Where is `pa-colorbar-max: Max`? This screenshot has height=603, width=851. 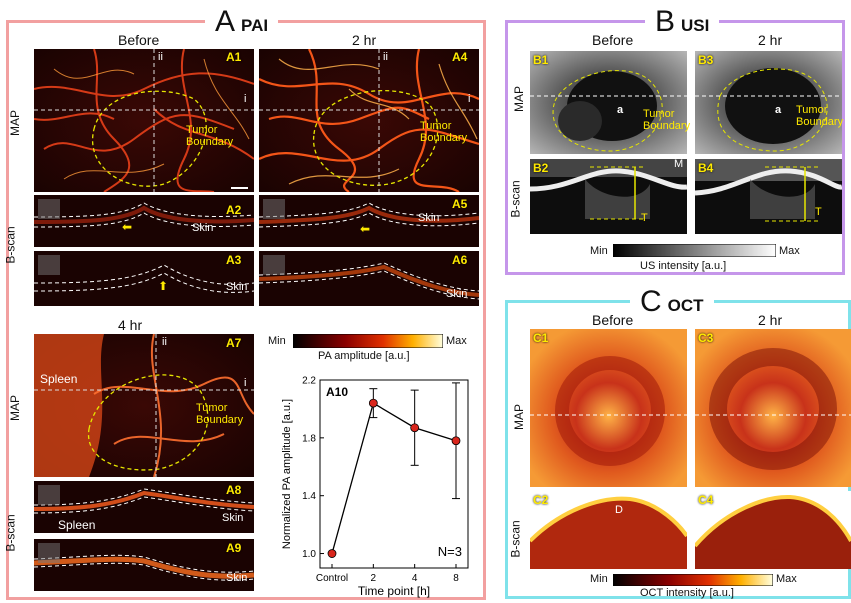
pa-colorbar-max: Max is located at coordinates (456, 341).